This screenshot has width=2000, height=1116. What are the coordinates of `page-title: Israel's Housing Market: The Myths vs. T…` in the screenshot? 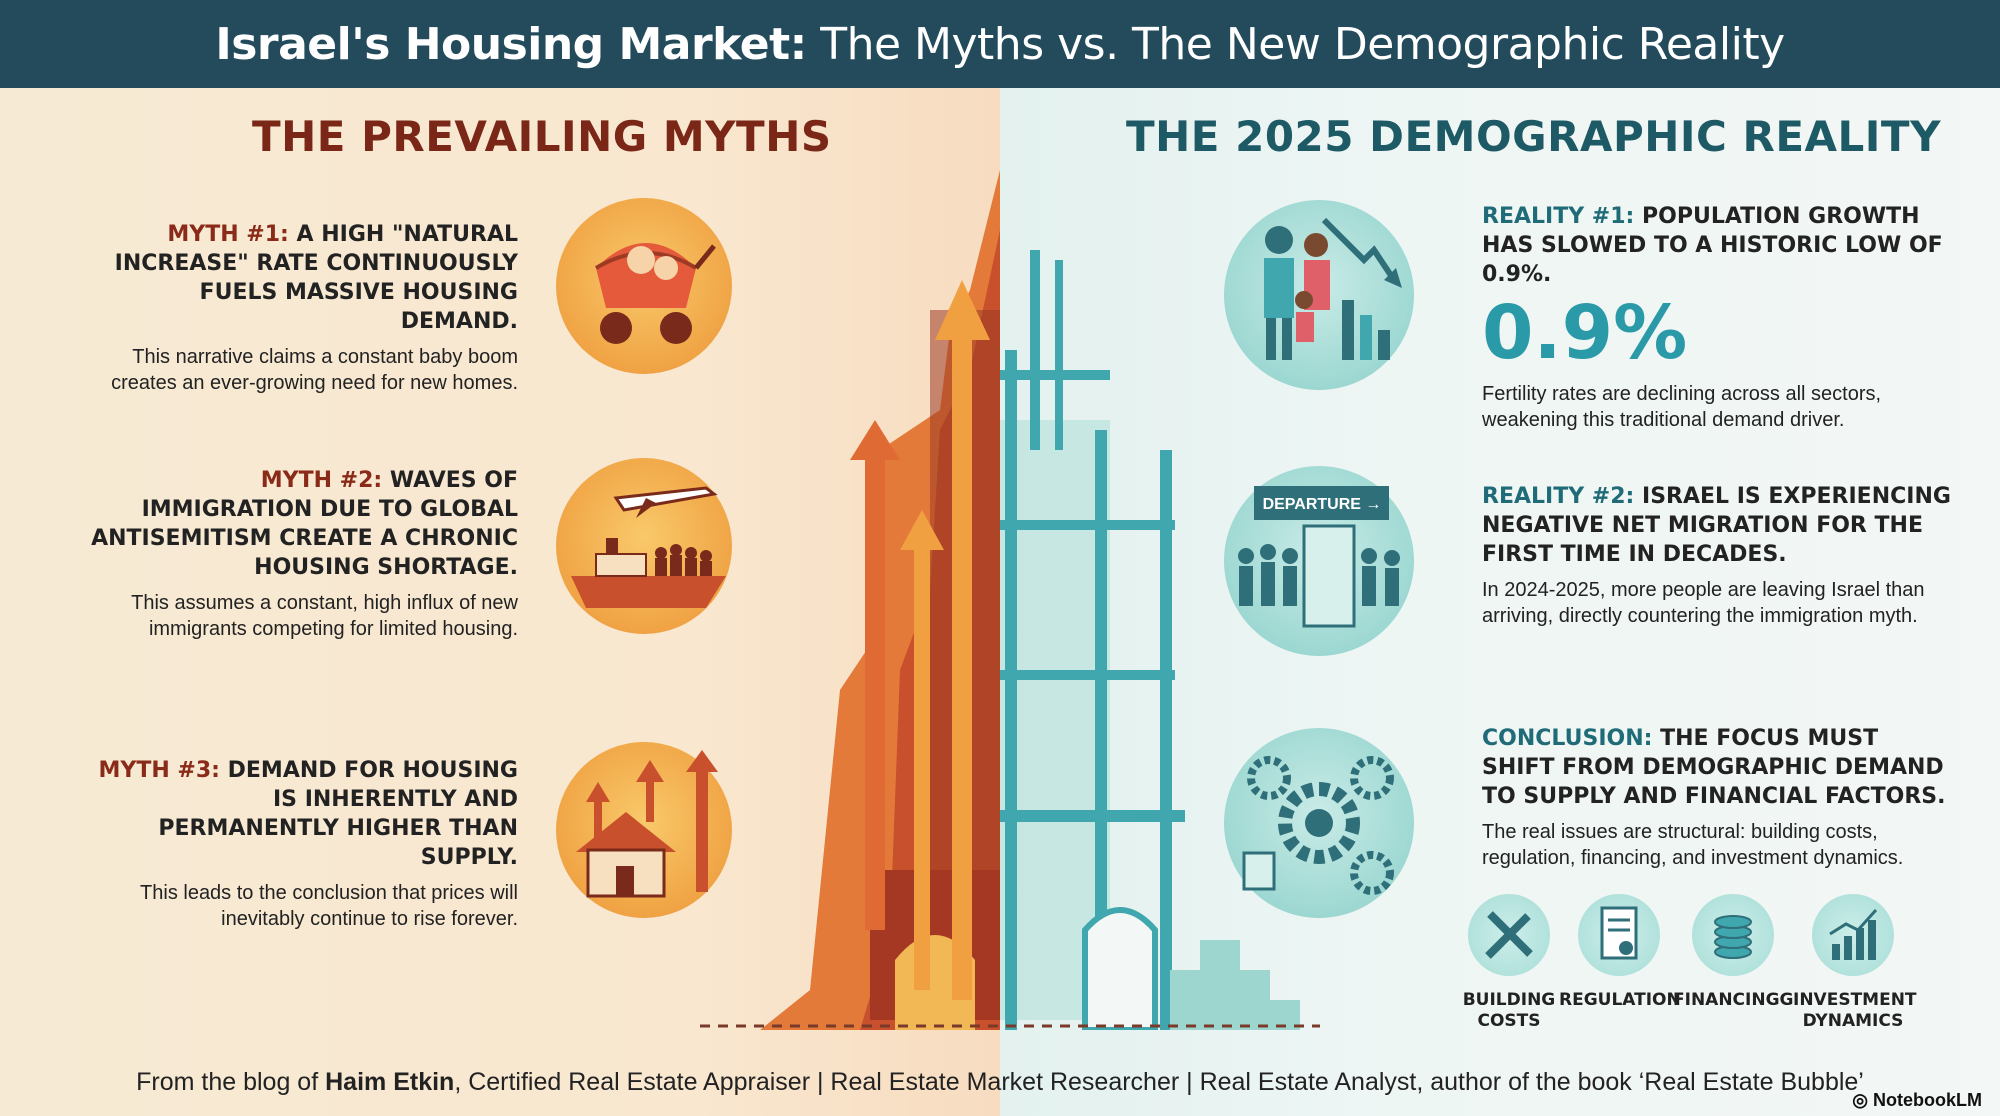 It's located at (1000, 44).